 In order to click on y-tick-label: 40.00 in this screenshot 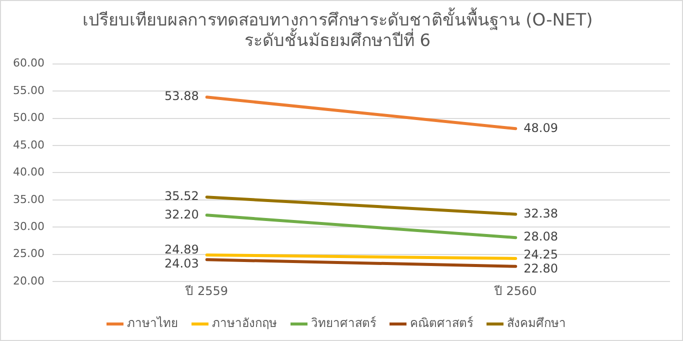, I will do `click(28, 172)`.